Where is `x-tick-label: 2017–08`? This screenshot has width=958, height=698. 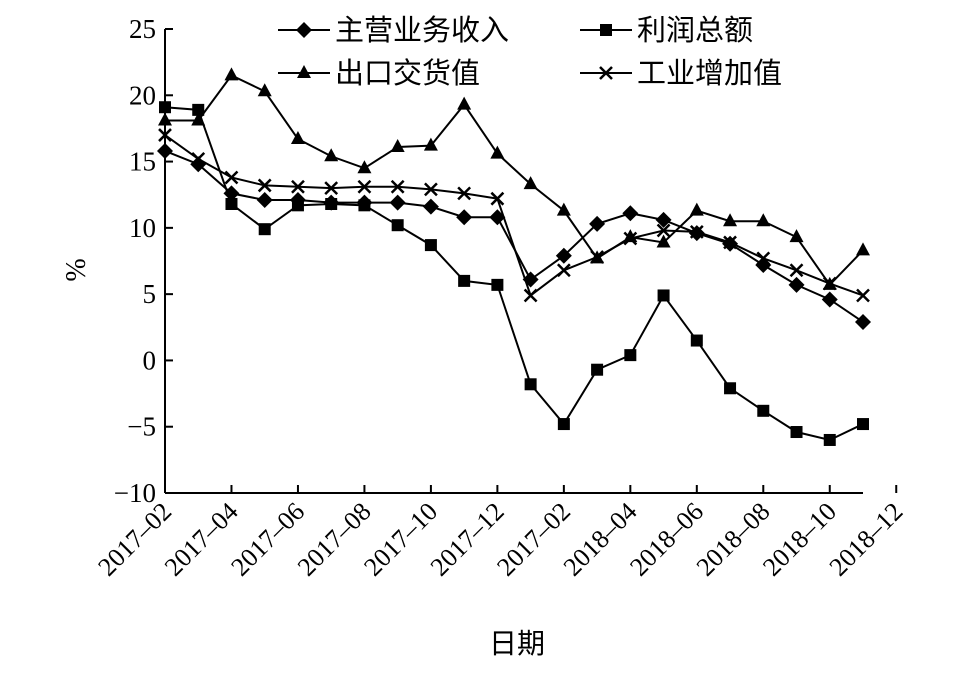 x-tick-label: 2017–08 is located at coordinates (334, 539).